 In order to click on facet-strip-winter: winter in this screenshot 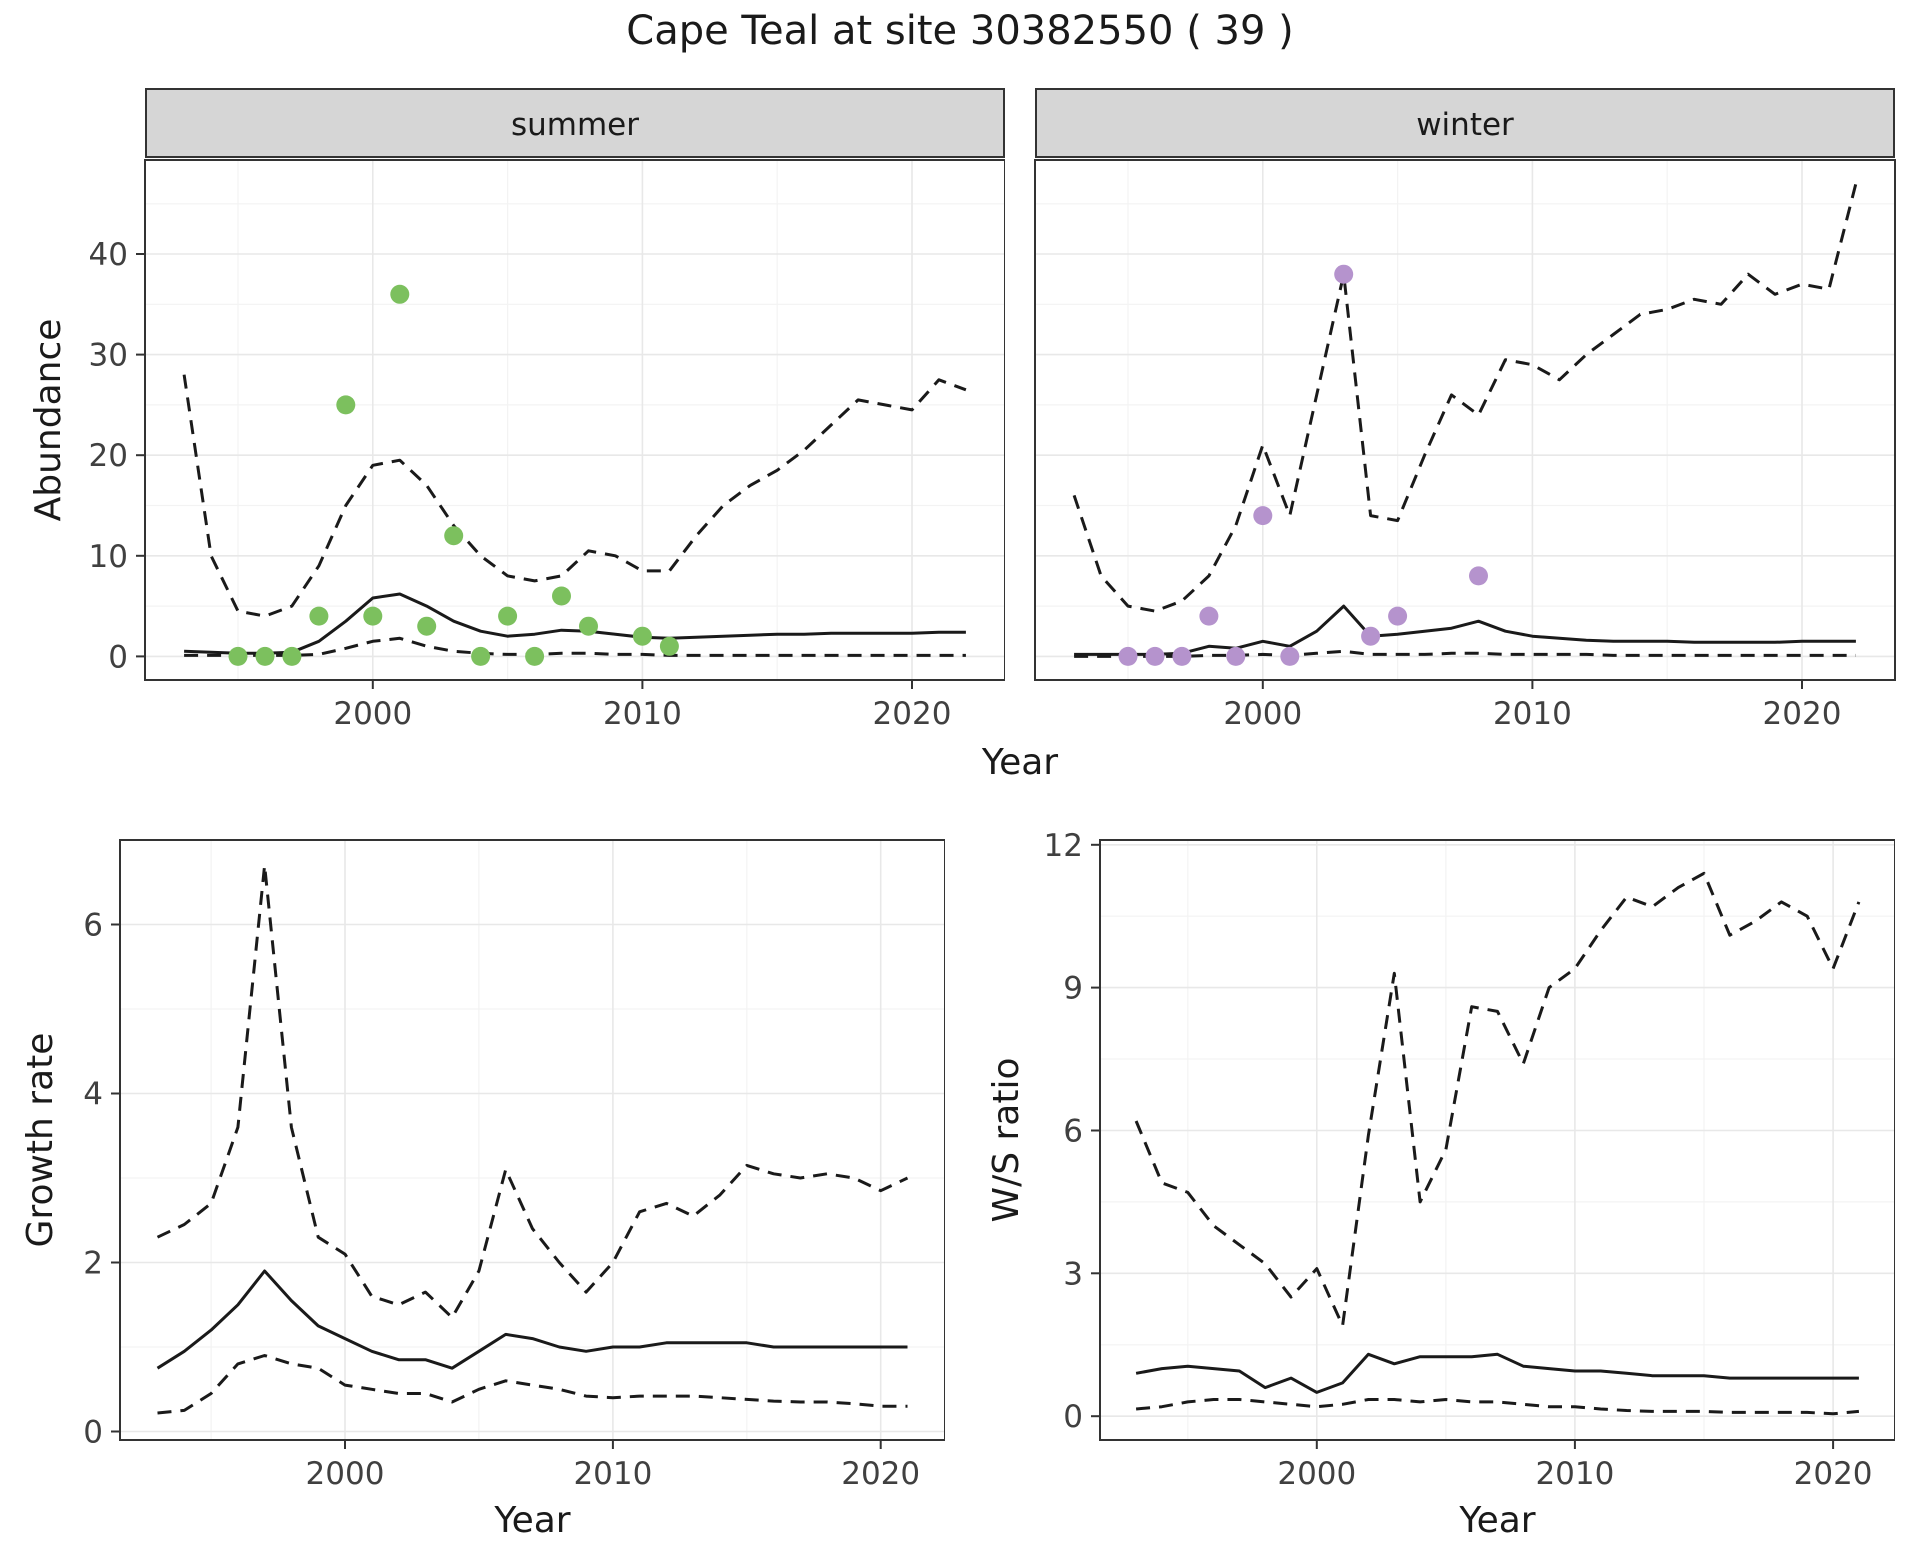, I will do `click(1465, 123)`.